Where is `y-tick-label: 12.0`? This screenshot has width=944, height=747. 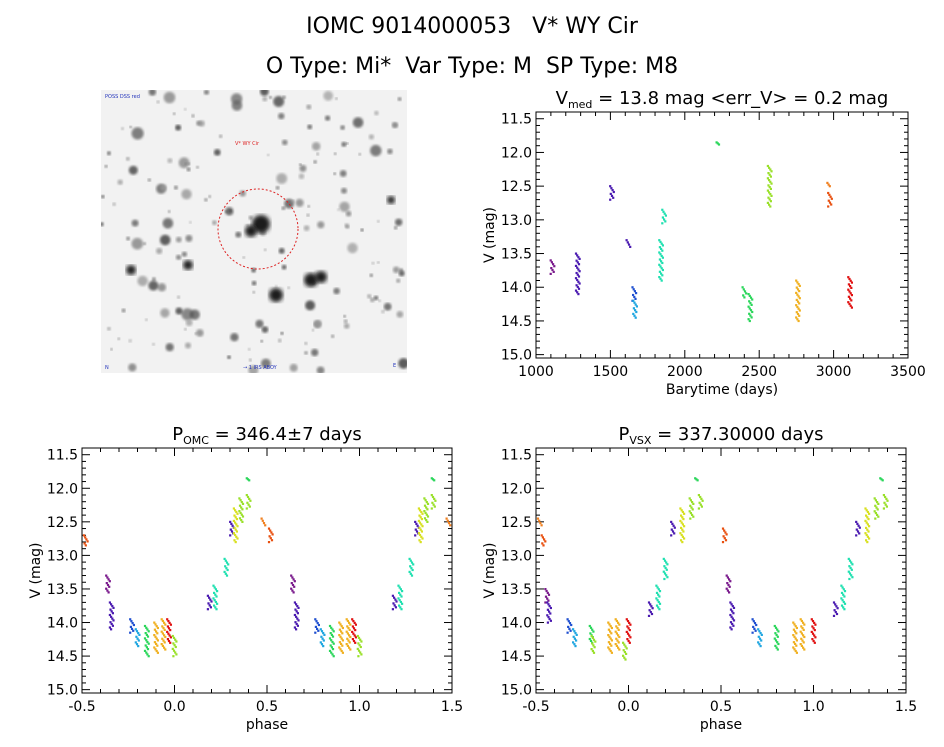
y-tick-label: 12.0 is located at coordinates (62, 489).